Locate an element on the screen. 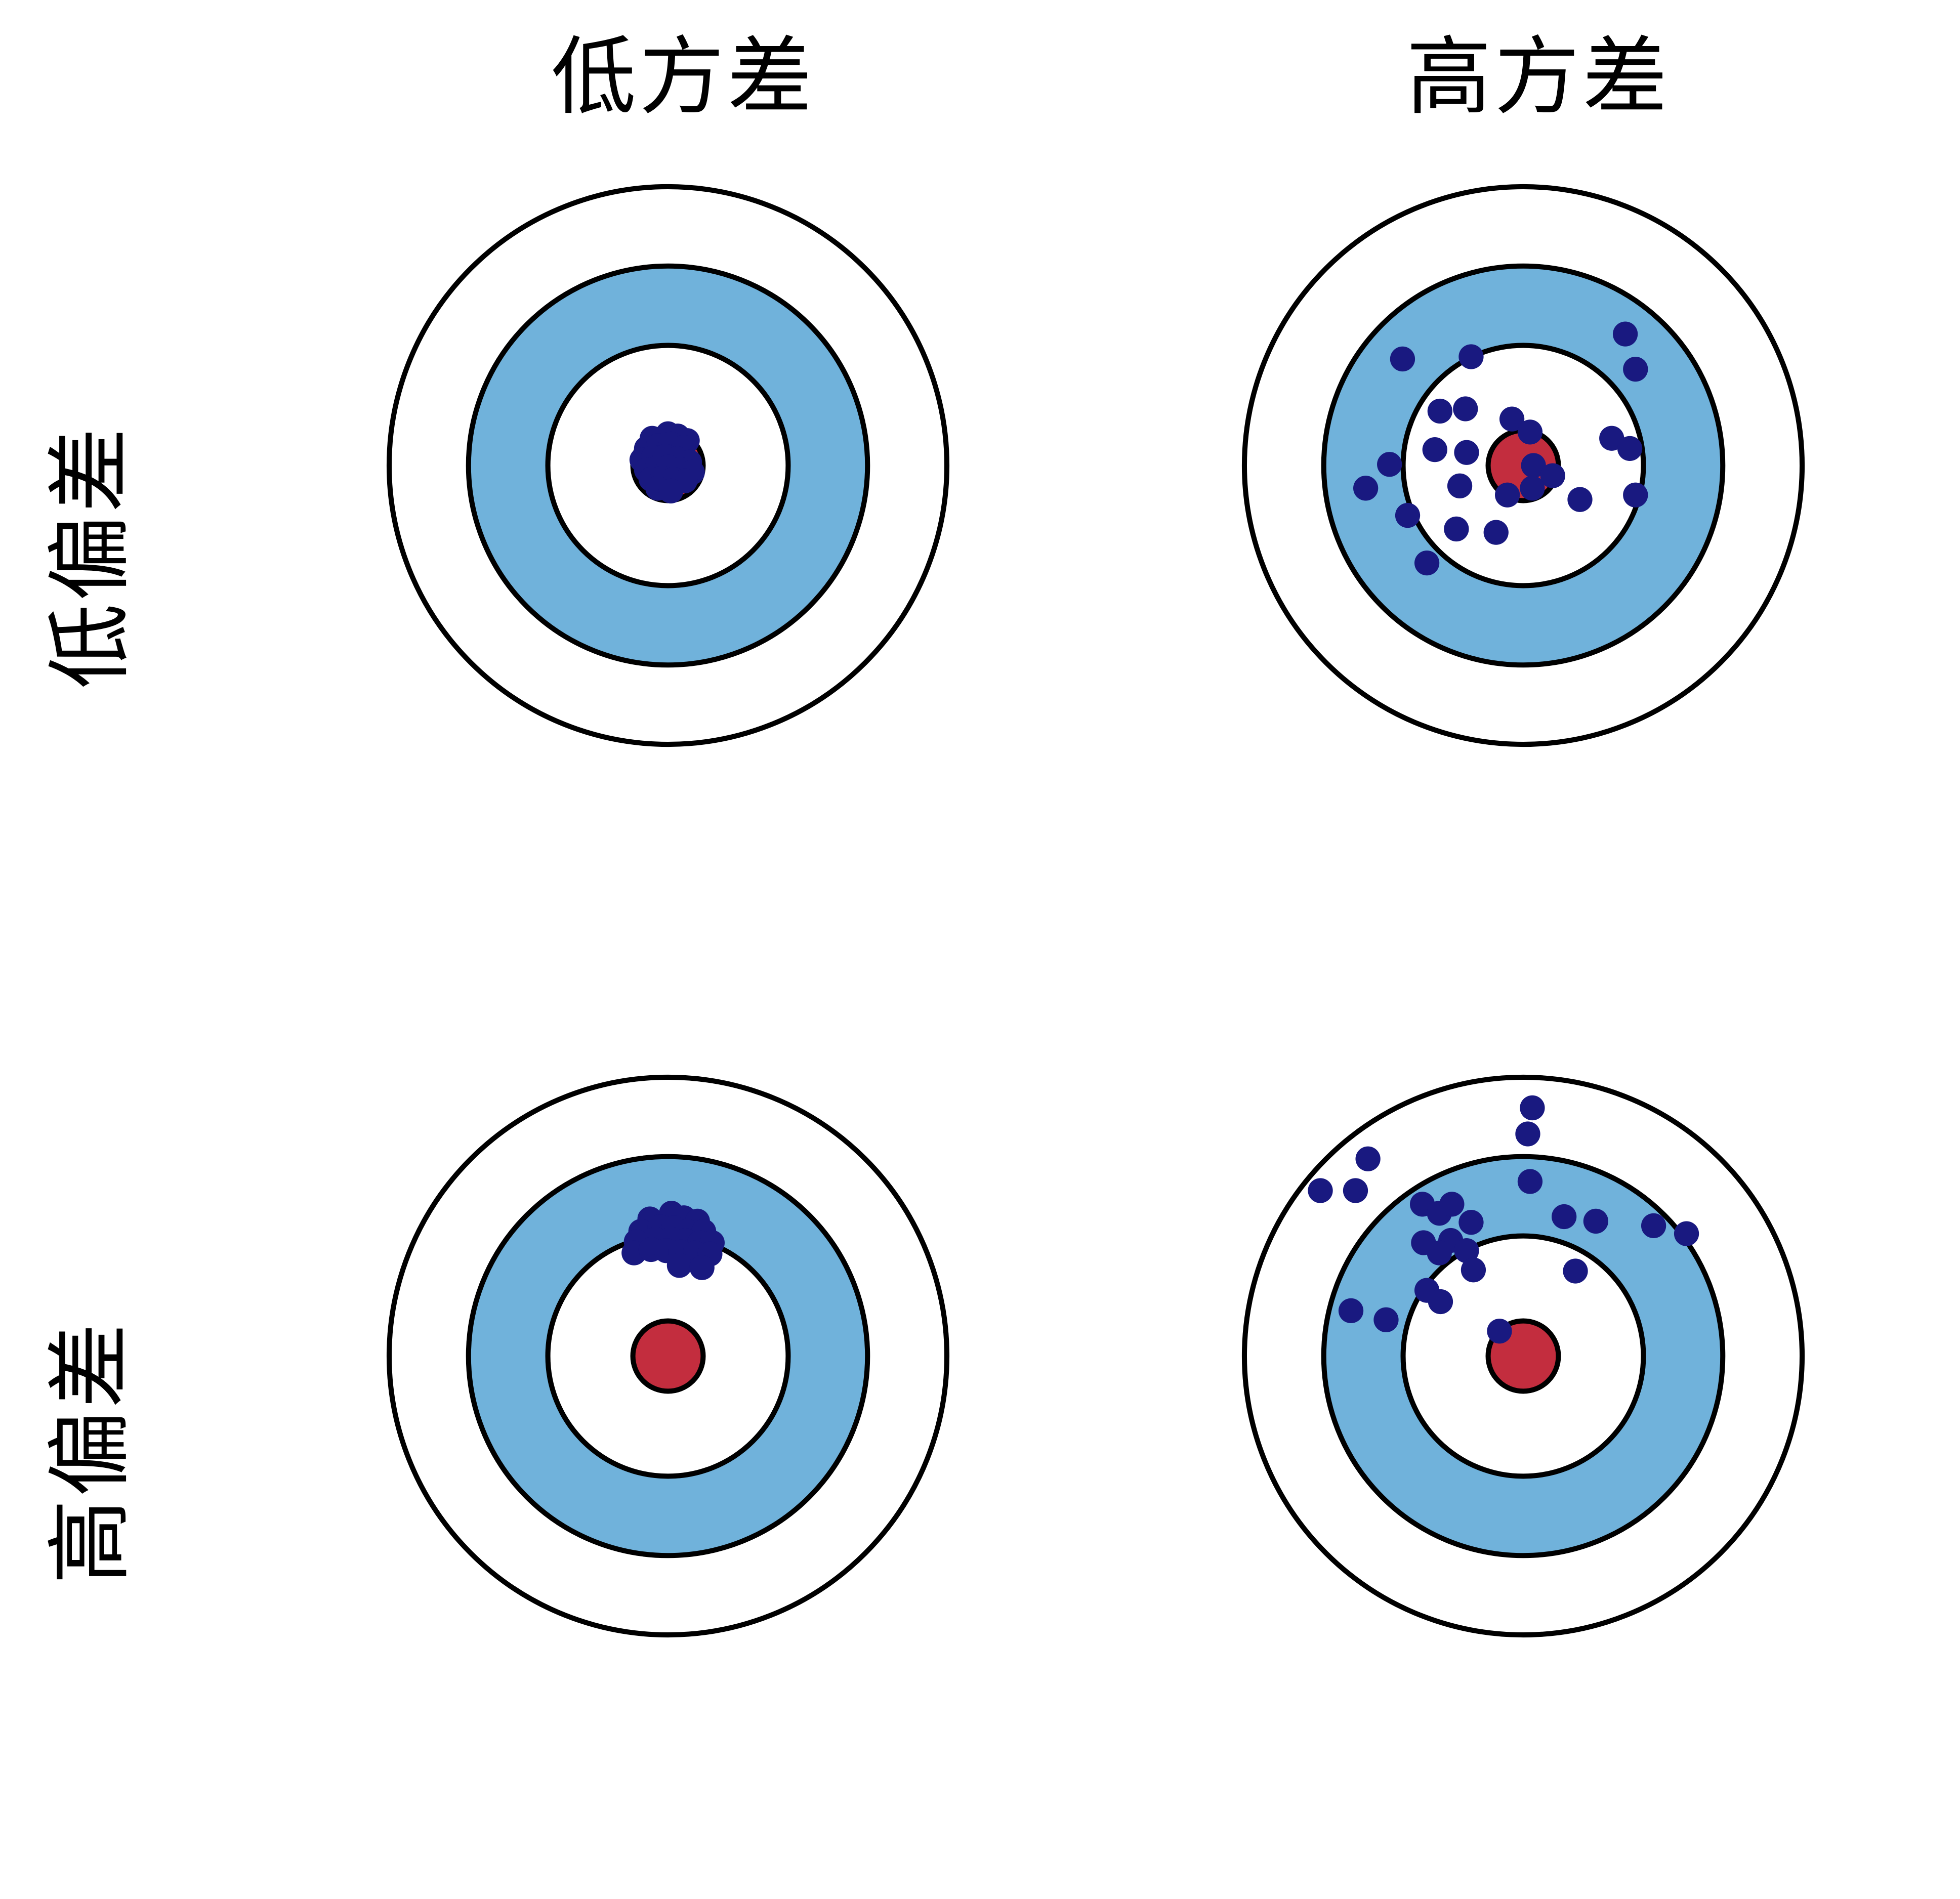 This screenshot has height=1899, width=1960. column-header-high-variance: 高方差 is located at coordinates (1538, 78).